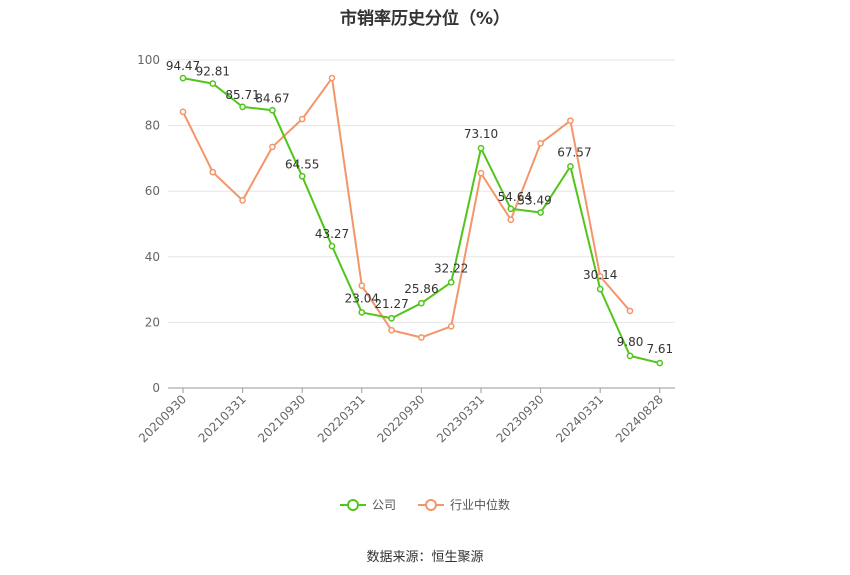 The height and width of the screenshot is (575, 850). I want to click on legend-swatch-industry-median, so click(431, 505).